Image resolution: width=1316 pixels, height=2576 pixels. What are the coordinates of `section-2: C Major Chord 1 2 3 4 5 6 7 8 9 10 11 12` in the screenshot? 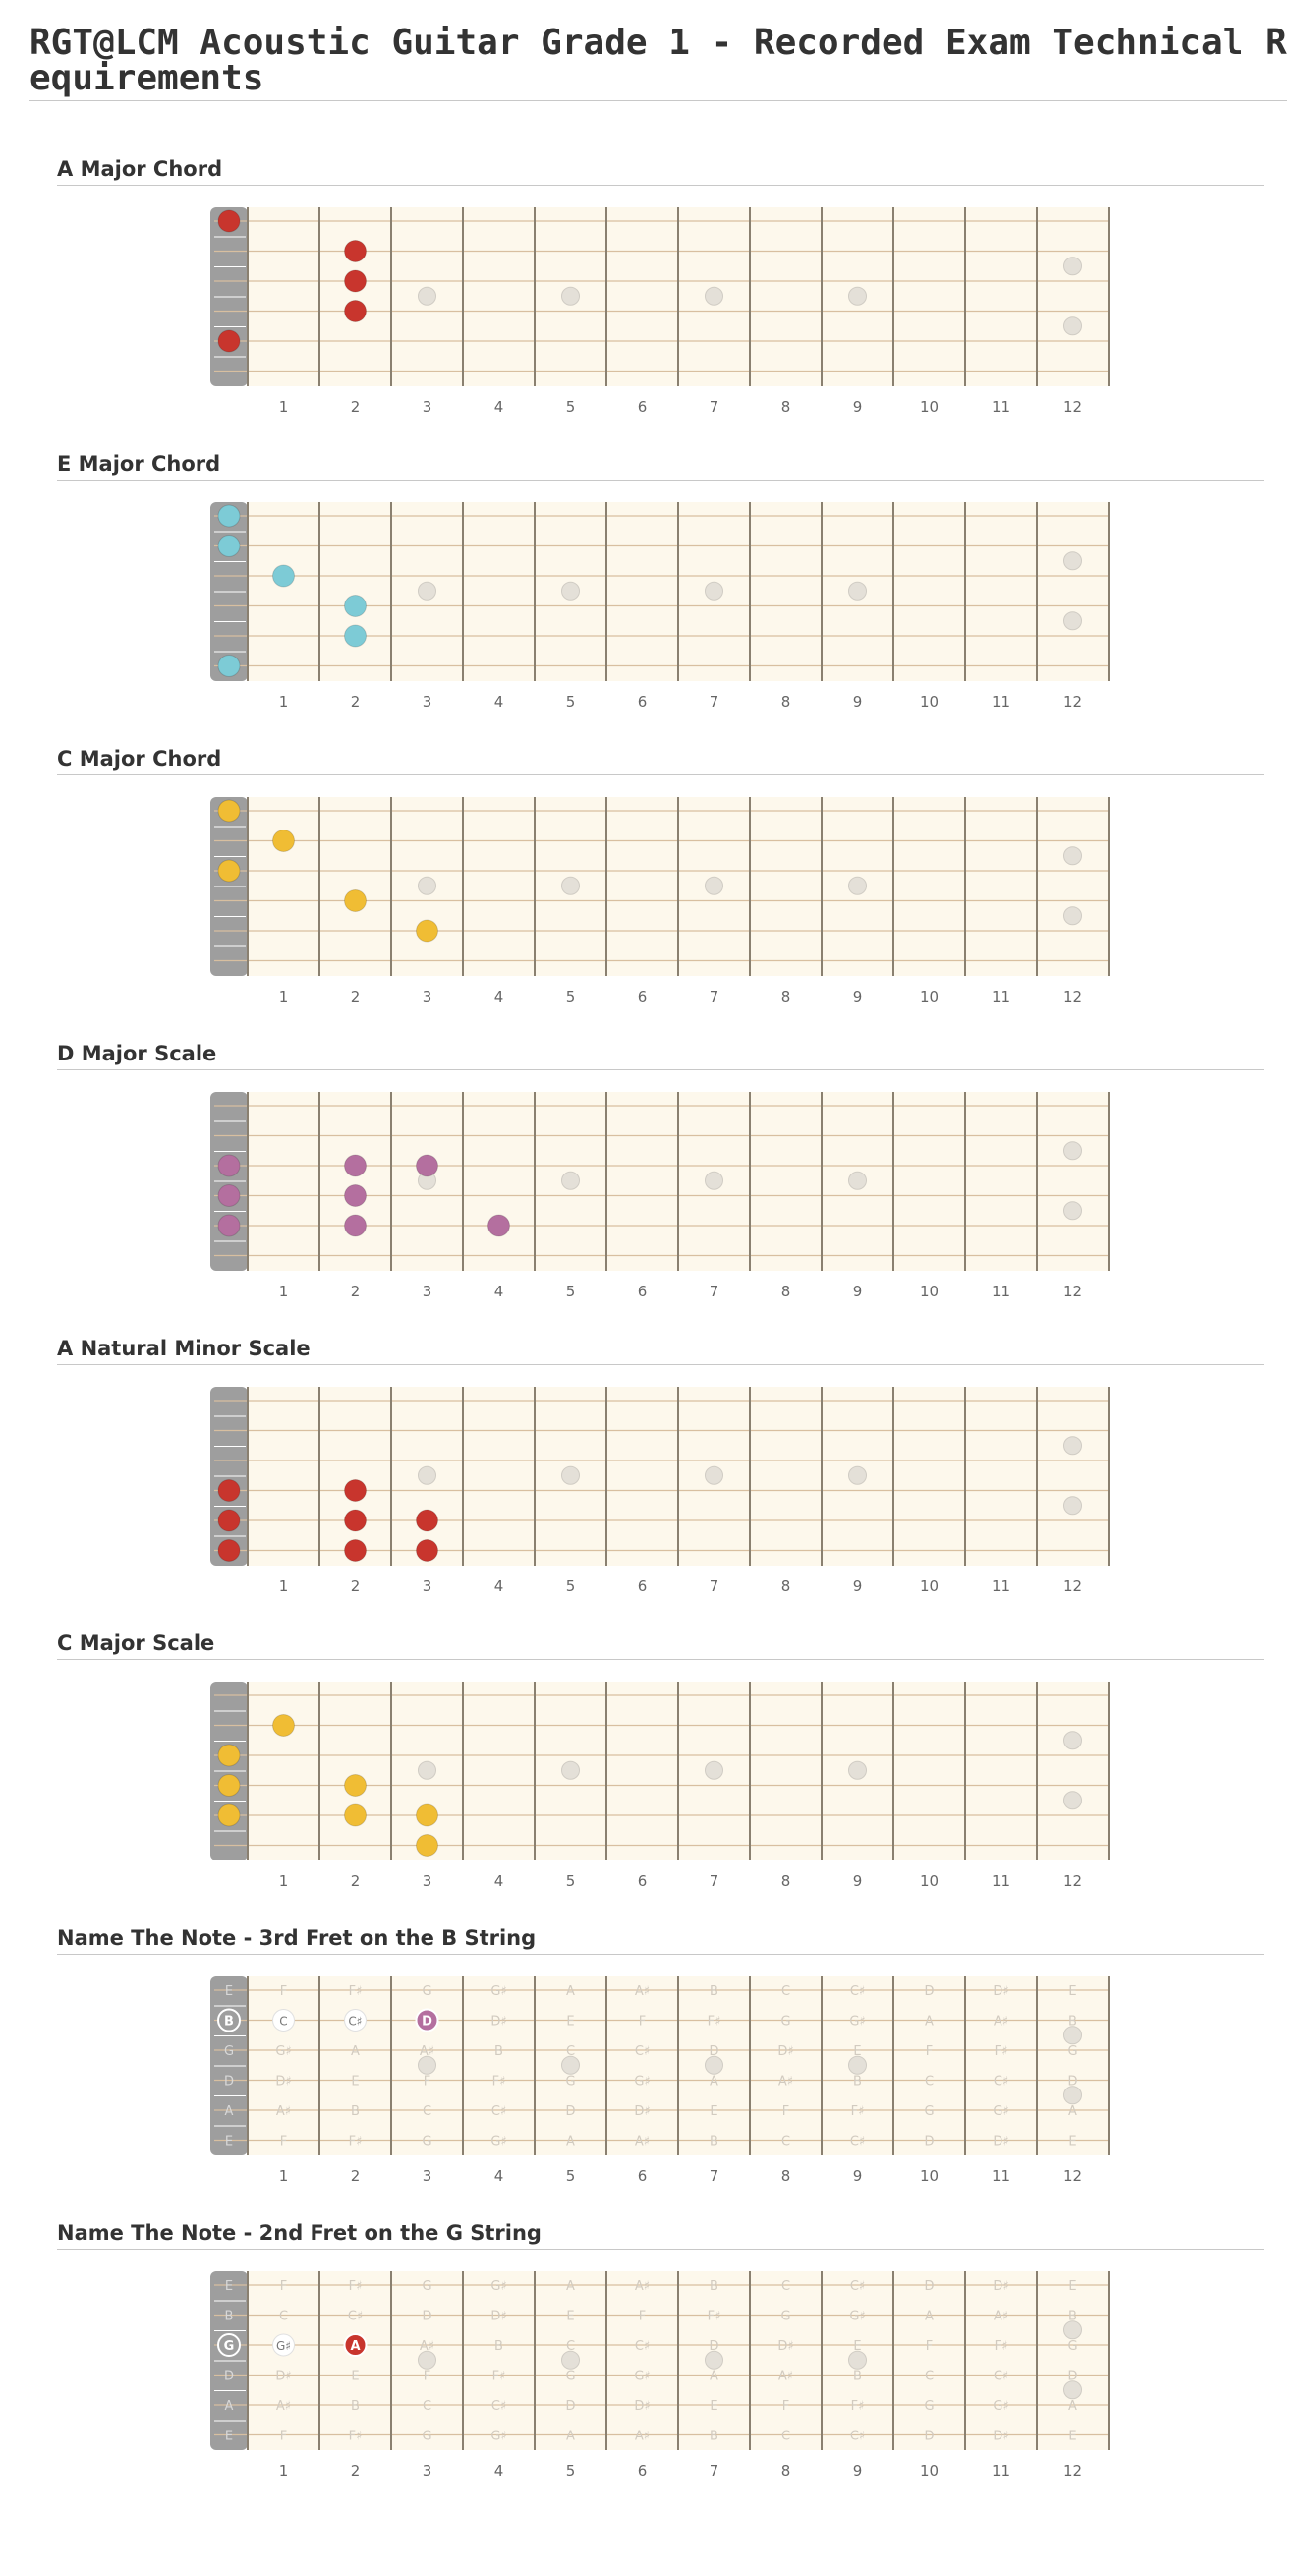 It's located at (660, 889).